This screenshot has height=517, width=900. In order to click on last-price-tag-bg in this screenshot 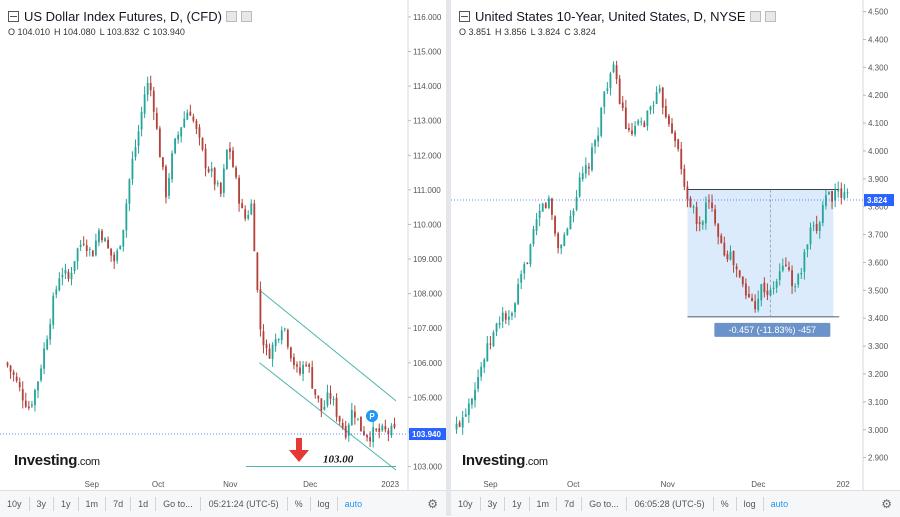, I will do `click(879, 200)`.